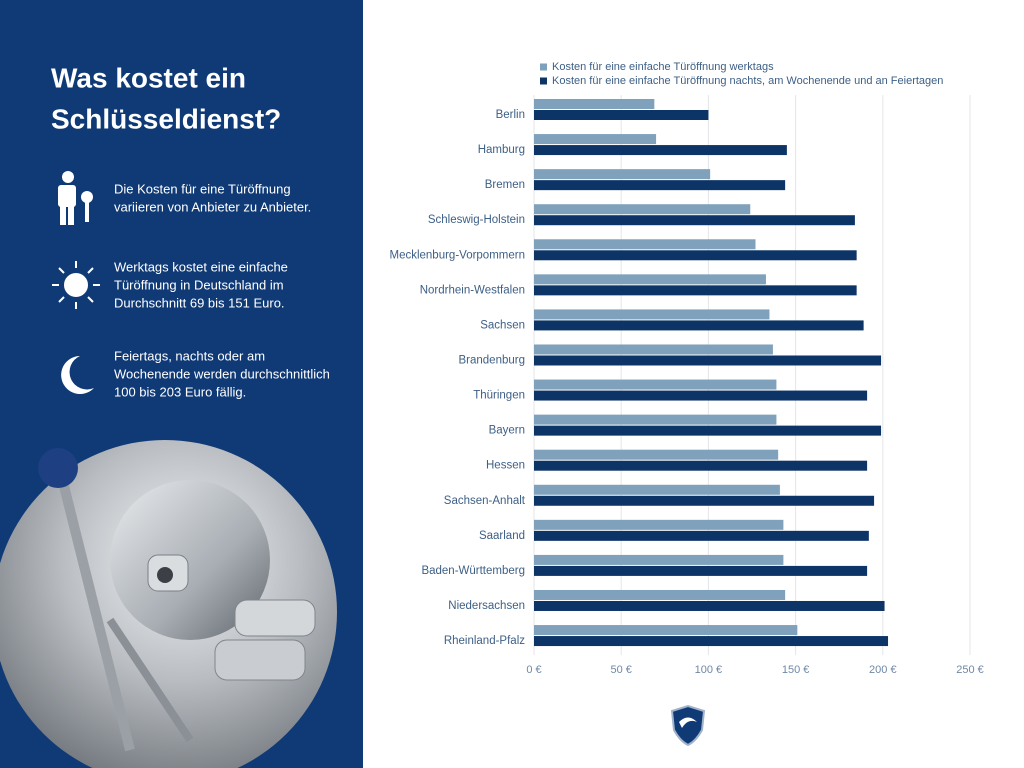 The height and width of the screenshot is (768, 1024). I want to click on y-tick-label: Thüringen, so click(499, 396).